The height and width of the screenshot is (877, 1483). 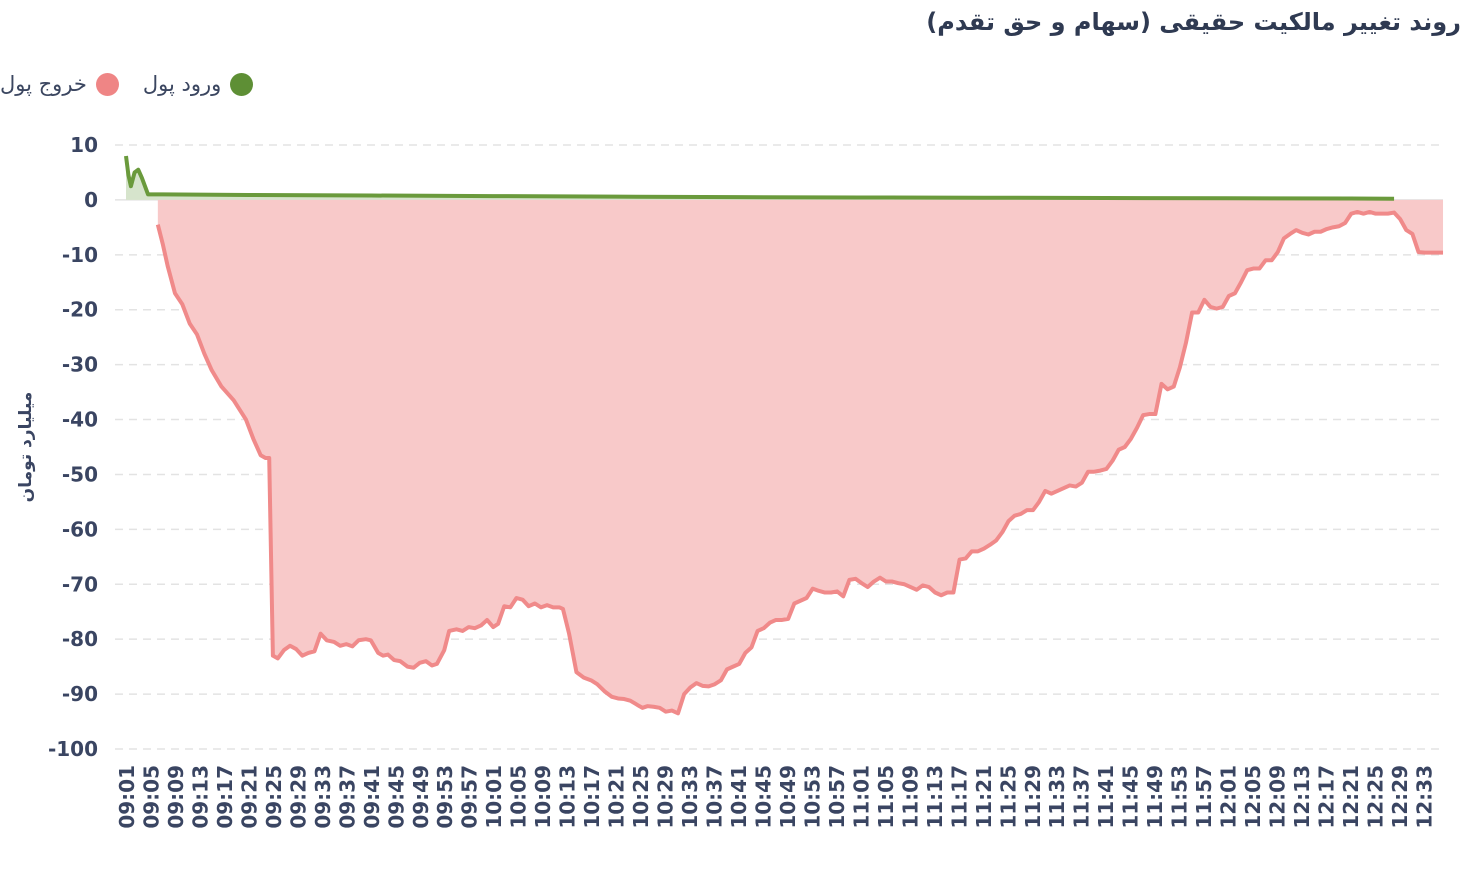 What do you see at coordinates (80, 639) in the screenshot?
I see `y-tick-label: -80` at bounding box center [80, 639].